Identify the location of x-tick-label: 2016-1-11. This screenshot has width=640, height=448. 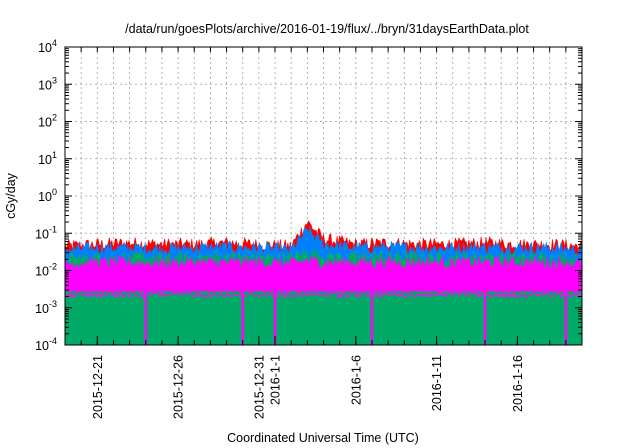
(437, 383).